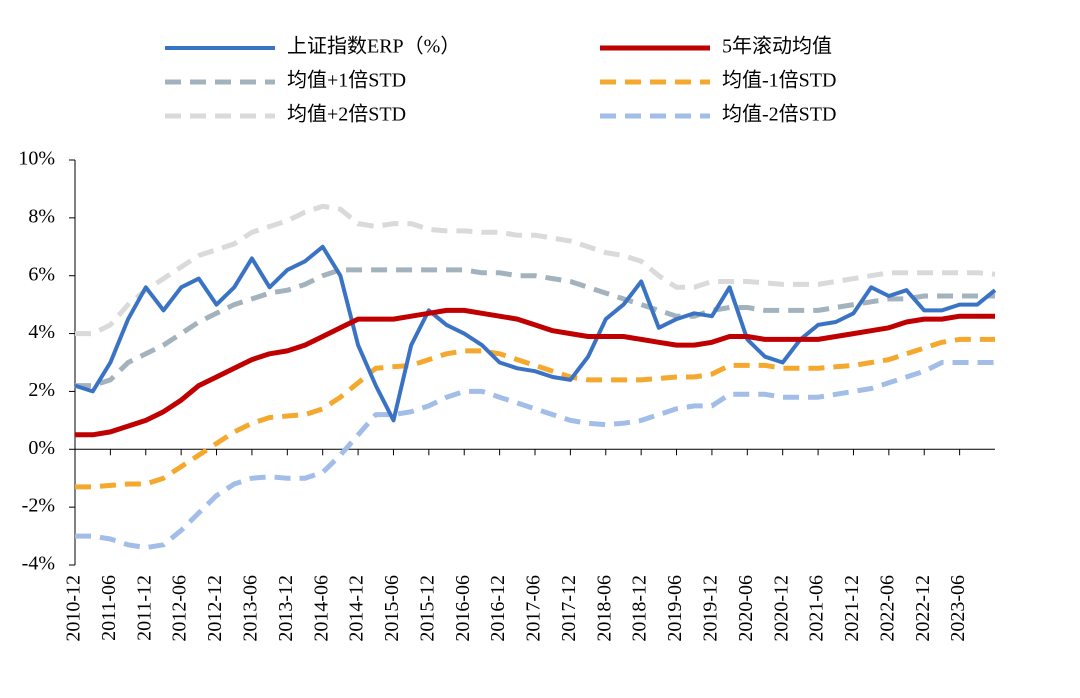 Image resolution: width=1080 pixels, height=698 pixels. I want to click on x-tick-label: 2011-06, so click(109, 608).